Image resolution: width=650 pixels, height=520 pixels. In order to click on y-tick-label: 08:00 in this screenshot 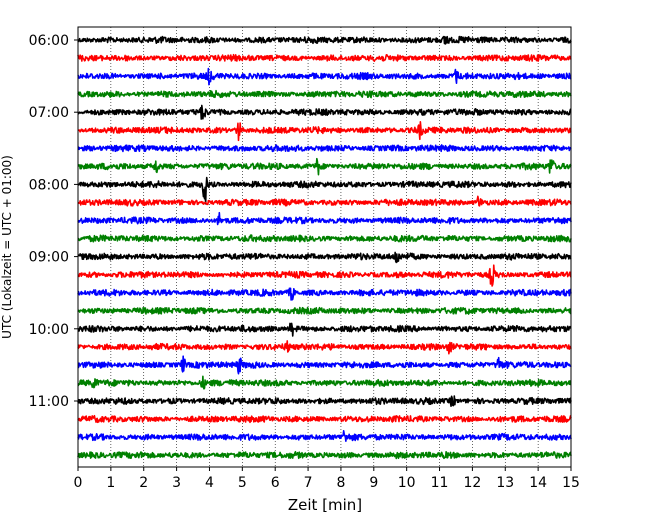, I will do `click(49, 185)`.